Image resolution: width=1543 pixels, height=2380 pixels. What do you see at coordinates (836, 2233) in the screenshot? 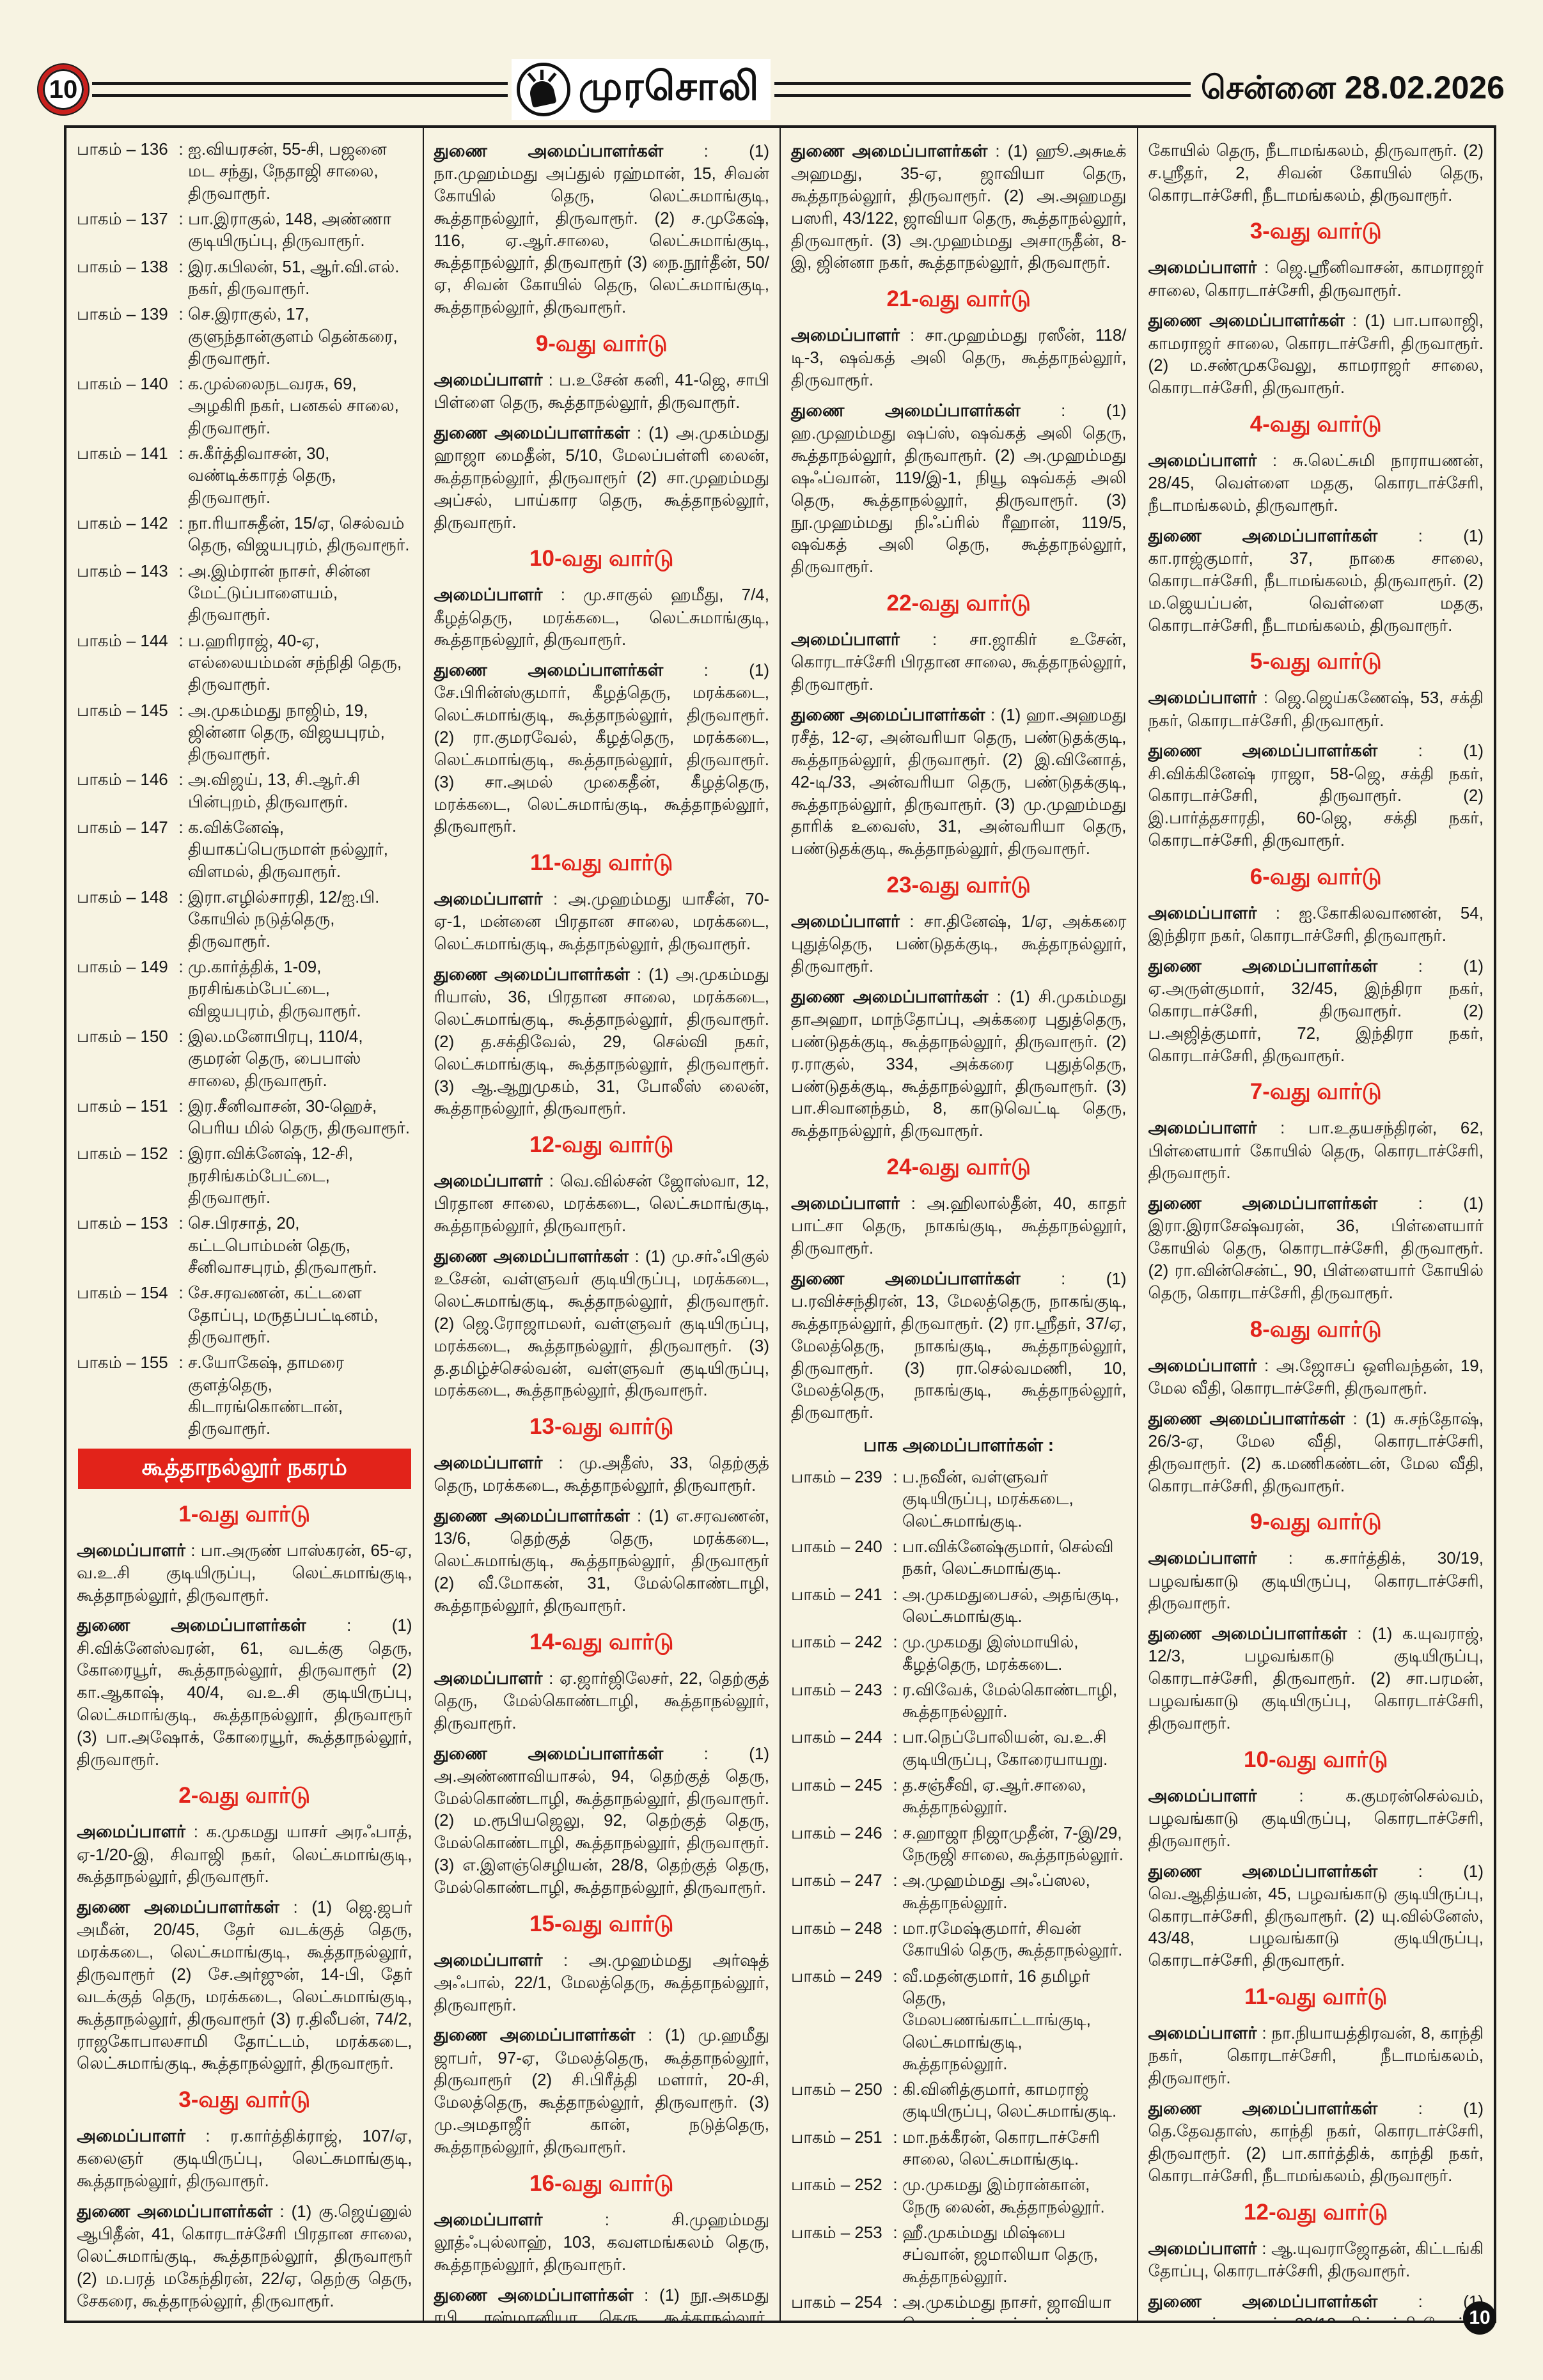
I see `booth-label: பாகம் – 253` at bounding box center [836, 2233].